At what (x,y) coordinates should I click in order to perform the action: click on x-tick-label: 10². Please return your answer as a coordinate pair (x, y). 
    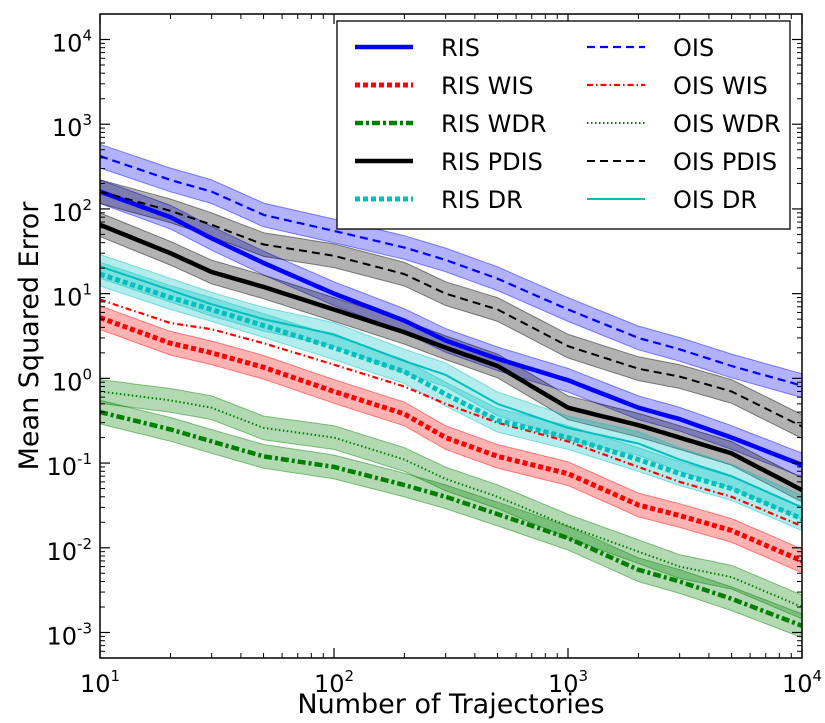
    Looking at the image, I should click on (334, 682).